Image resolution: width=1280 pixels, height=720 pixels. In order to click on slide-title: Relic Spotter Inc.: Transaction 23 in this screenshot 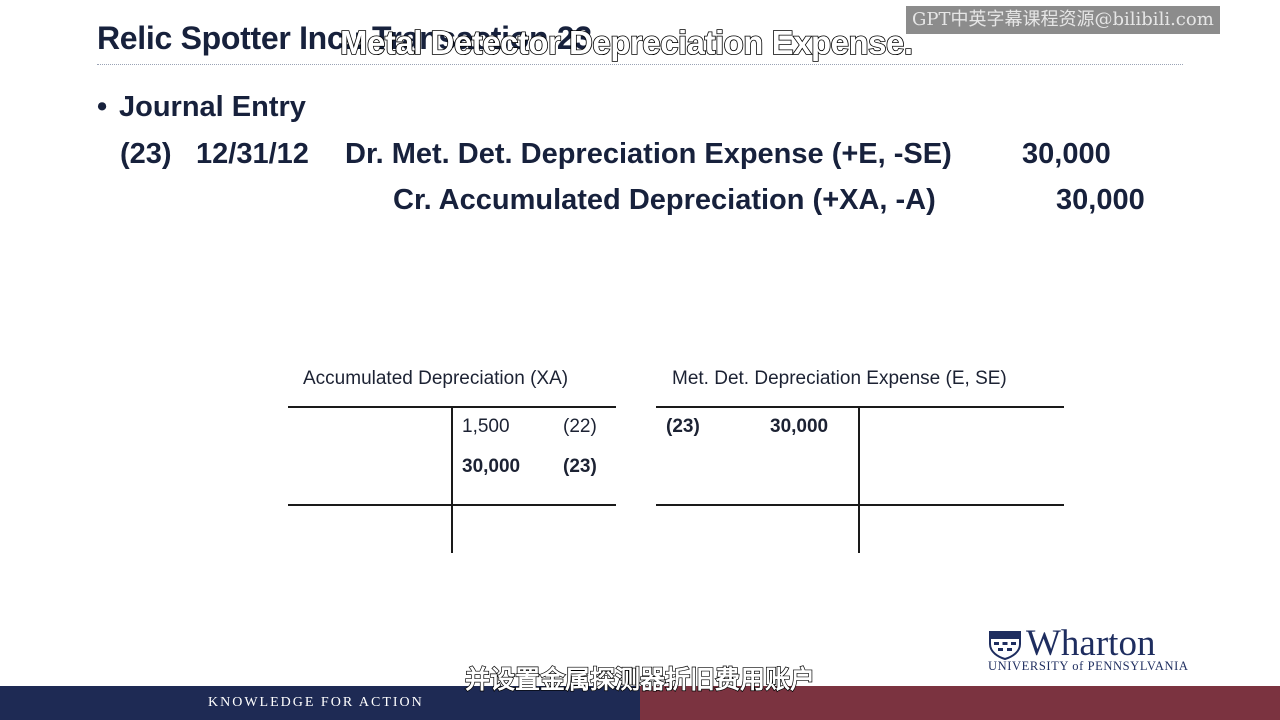, I will do `click(344, 38)`.